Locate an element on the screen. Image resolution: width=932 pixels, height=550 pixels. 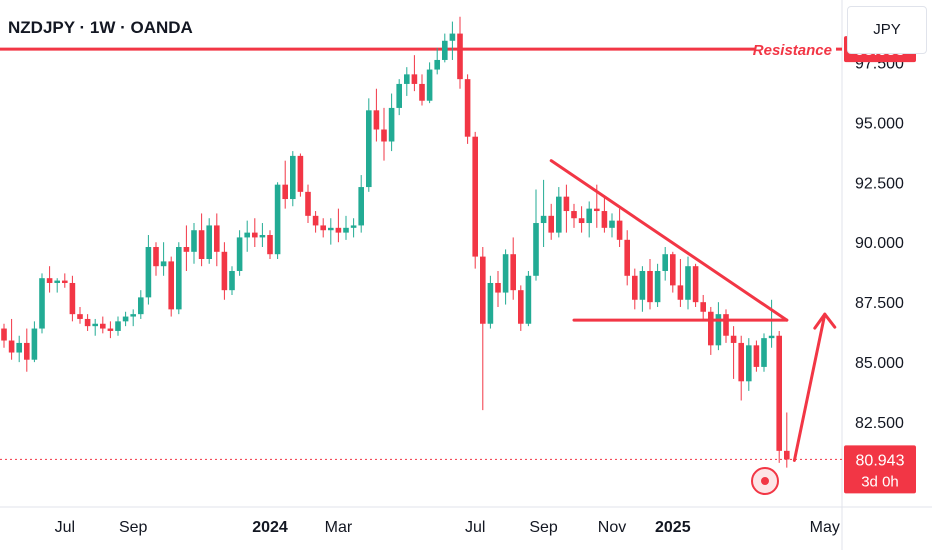
resistance-label-bg is located at coordinates (796, 49).